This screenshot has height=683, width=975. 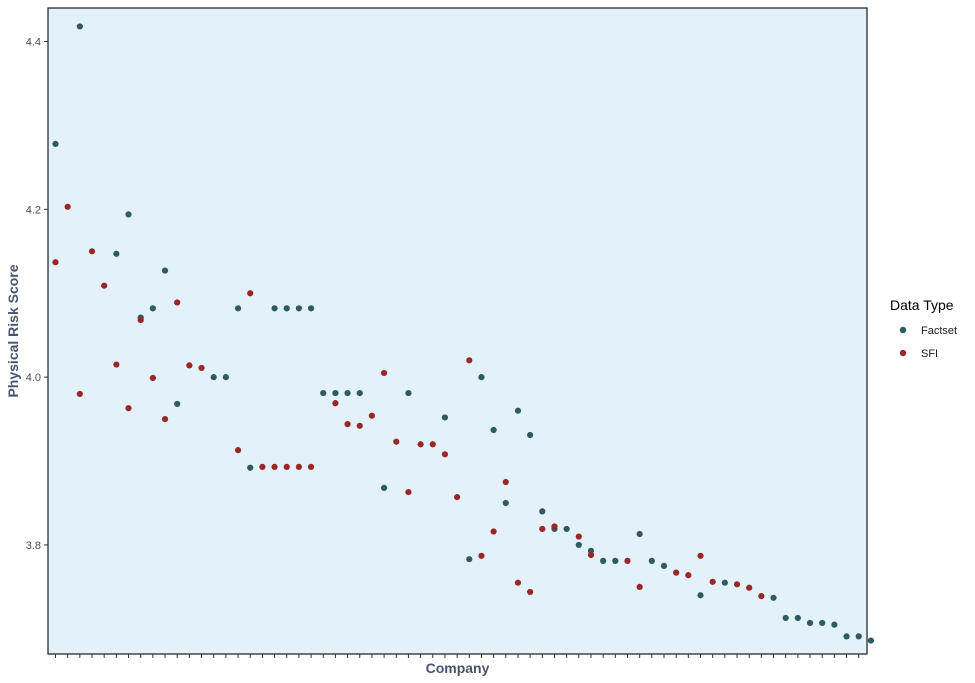 What do you see at coordinates (939, 331) in the screenshot?
I see `legend-label-factset: Factset` at bounding box center [939, 331].